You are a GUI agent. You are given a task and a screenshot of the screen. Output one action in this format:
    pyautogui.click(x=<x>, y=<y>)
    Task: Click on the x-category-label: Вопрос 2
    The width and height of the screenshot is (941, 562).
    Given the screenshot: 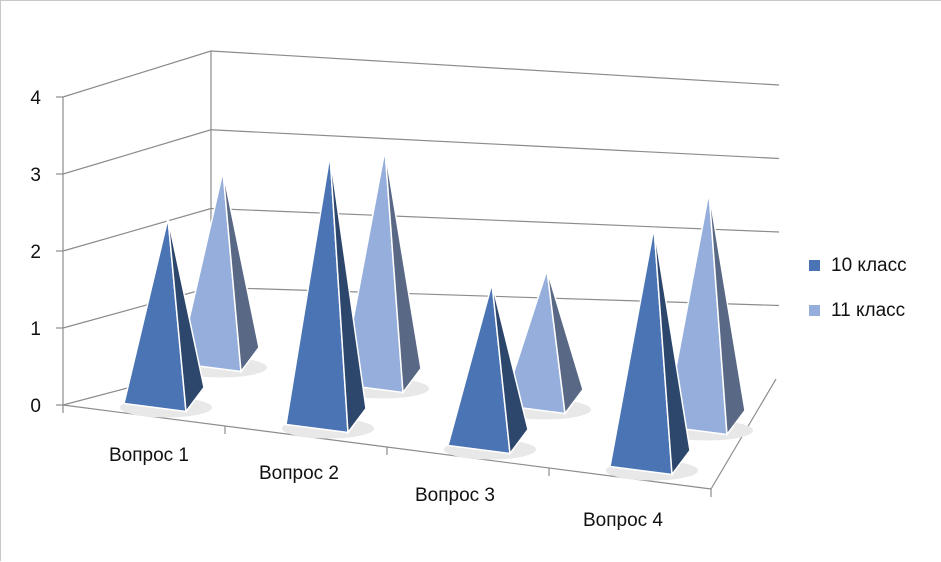 What is the action you would take?
    pyautogui.click(x=299, y=473)
    